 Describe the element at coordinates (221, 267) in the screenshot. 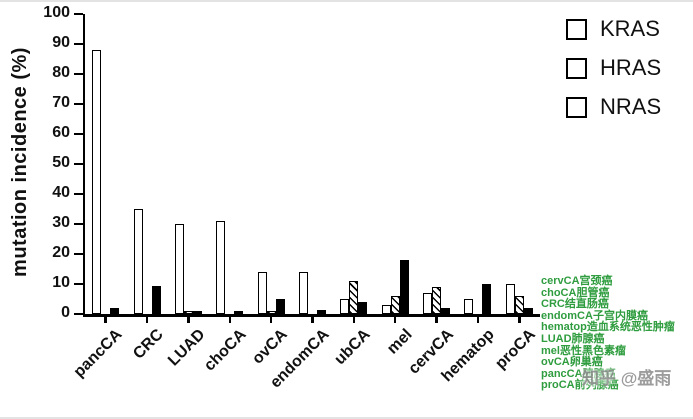

I see `bar-kras-choCA` at that location.